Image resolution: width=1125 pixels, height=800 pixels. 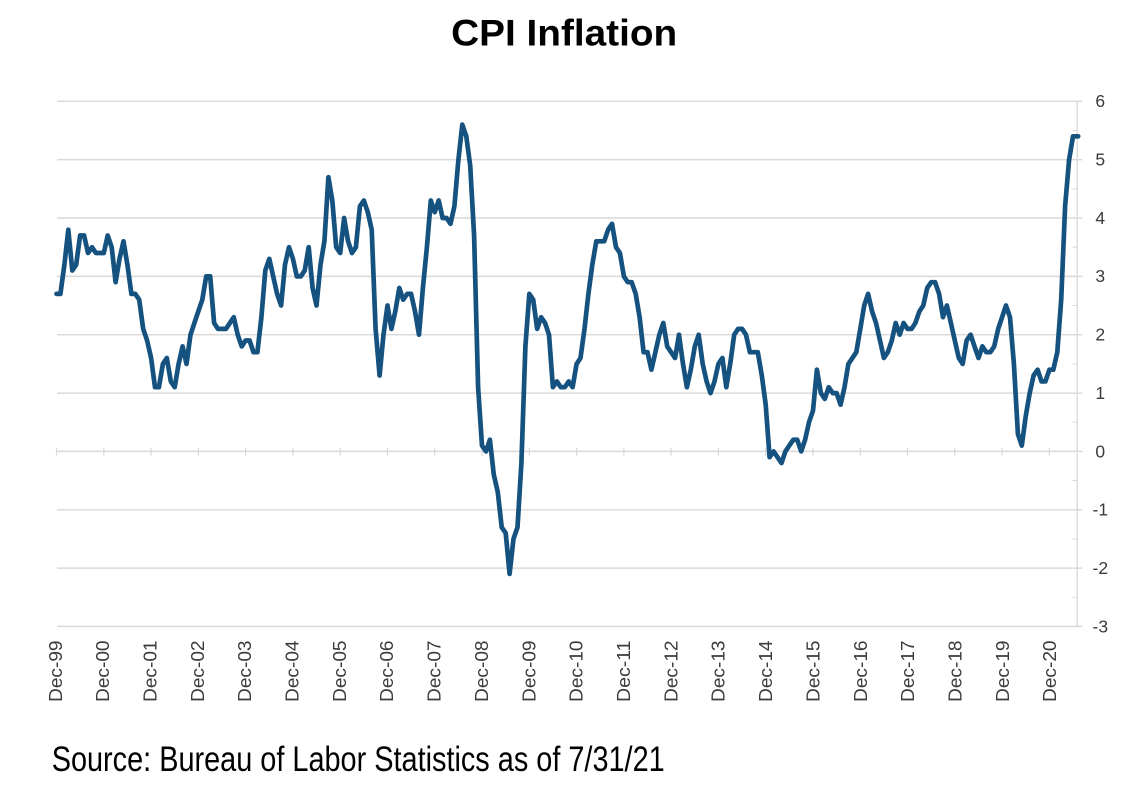 What do you see at coordinates (908, 671) in the screenshot?
I see `svg-text: Dec-17` at bounding box center [908, 671].